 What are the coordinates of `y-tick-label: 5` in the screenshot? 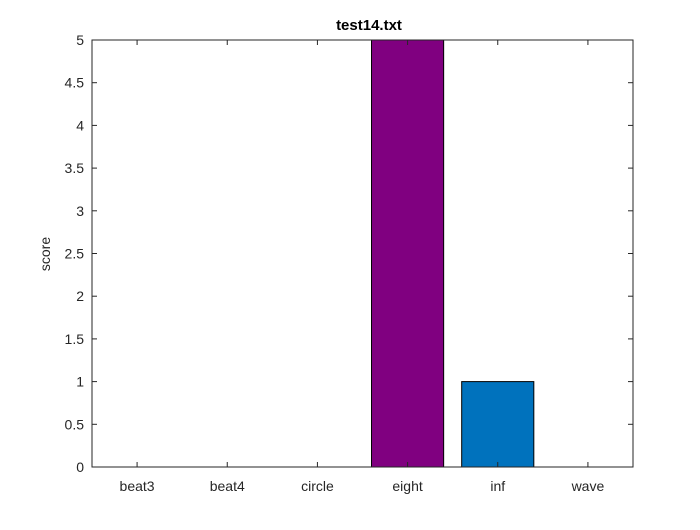 It's located at (80, 40).